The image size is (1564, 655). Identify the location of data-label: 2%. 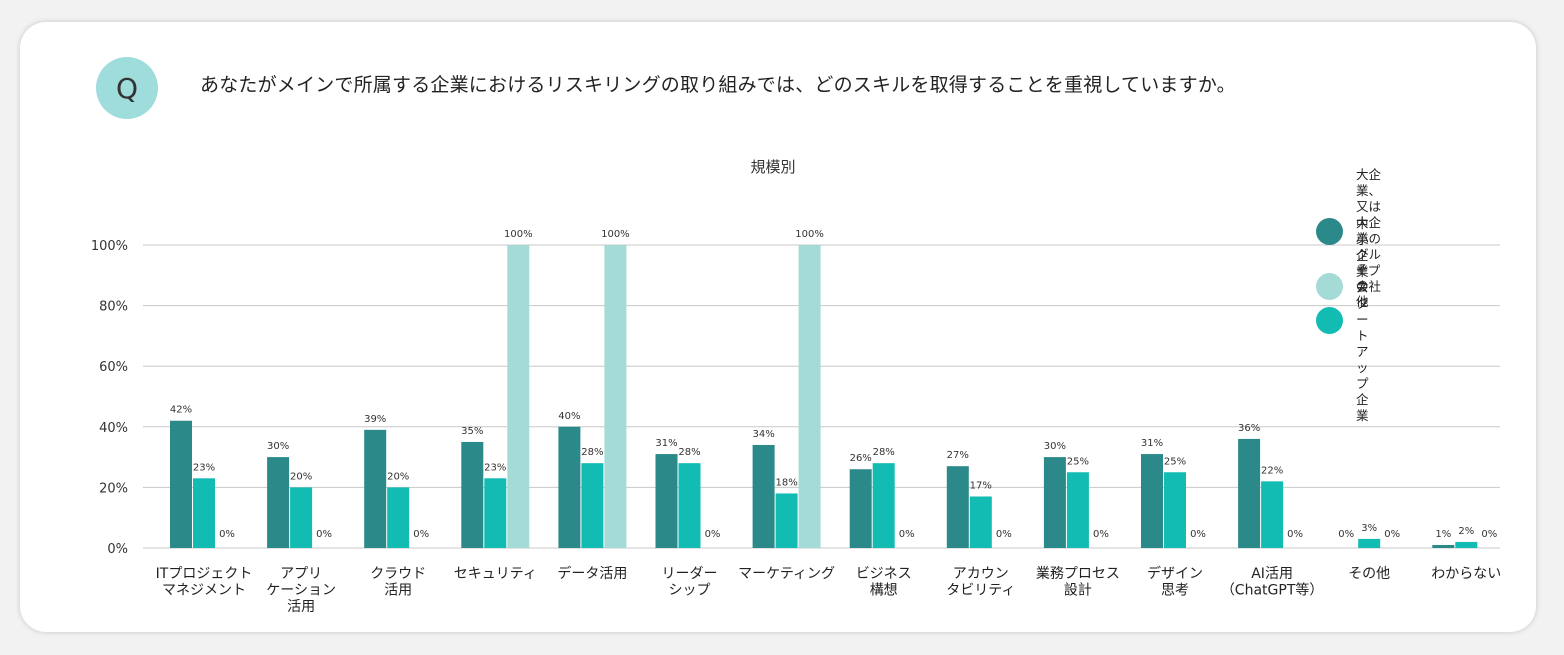
(1466, 531).